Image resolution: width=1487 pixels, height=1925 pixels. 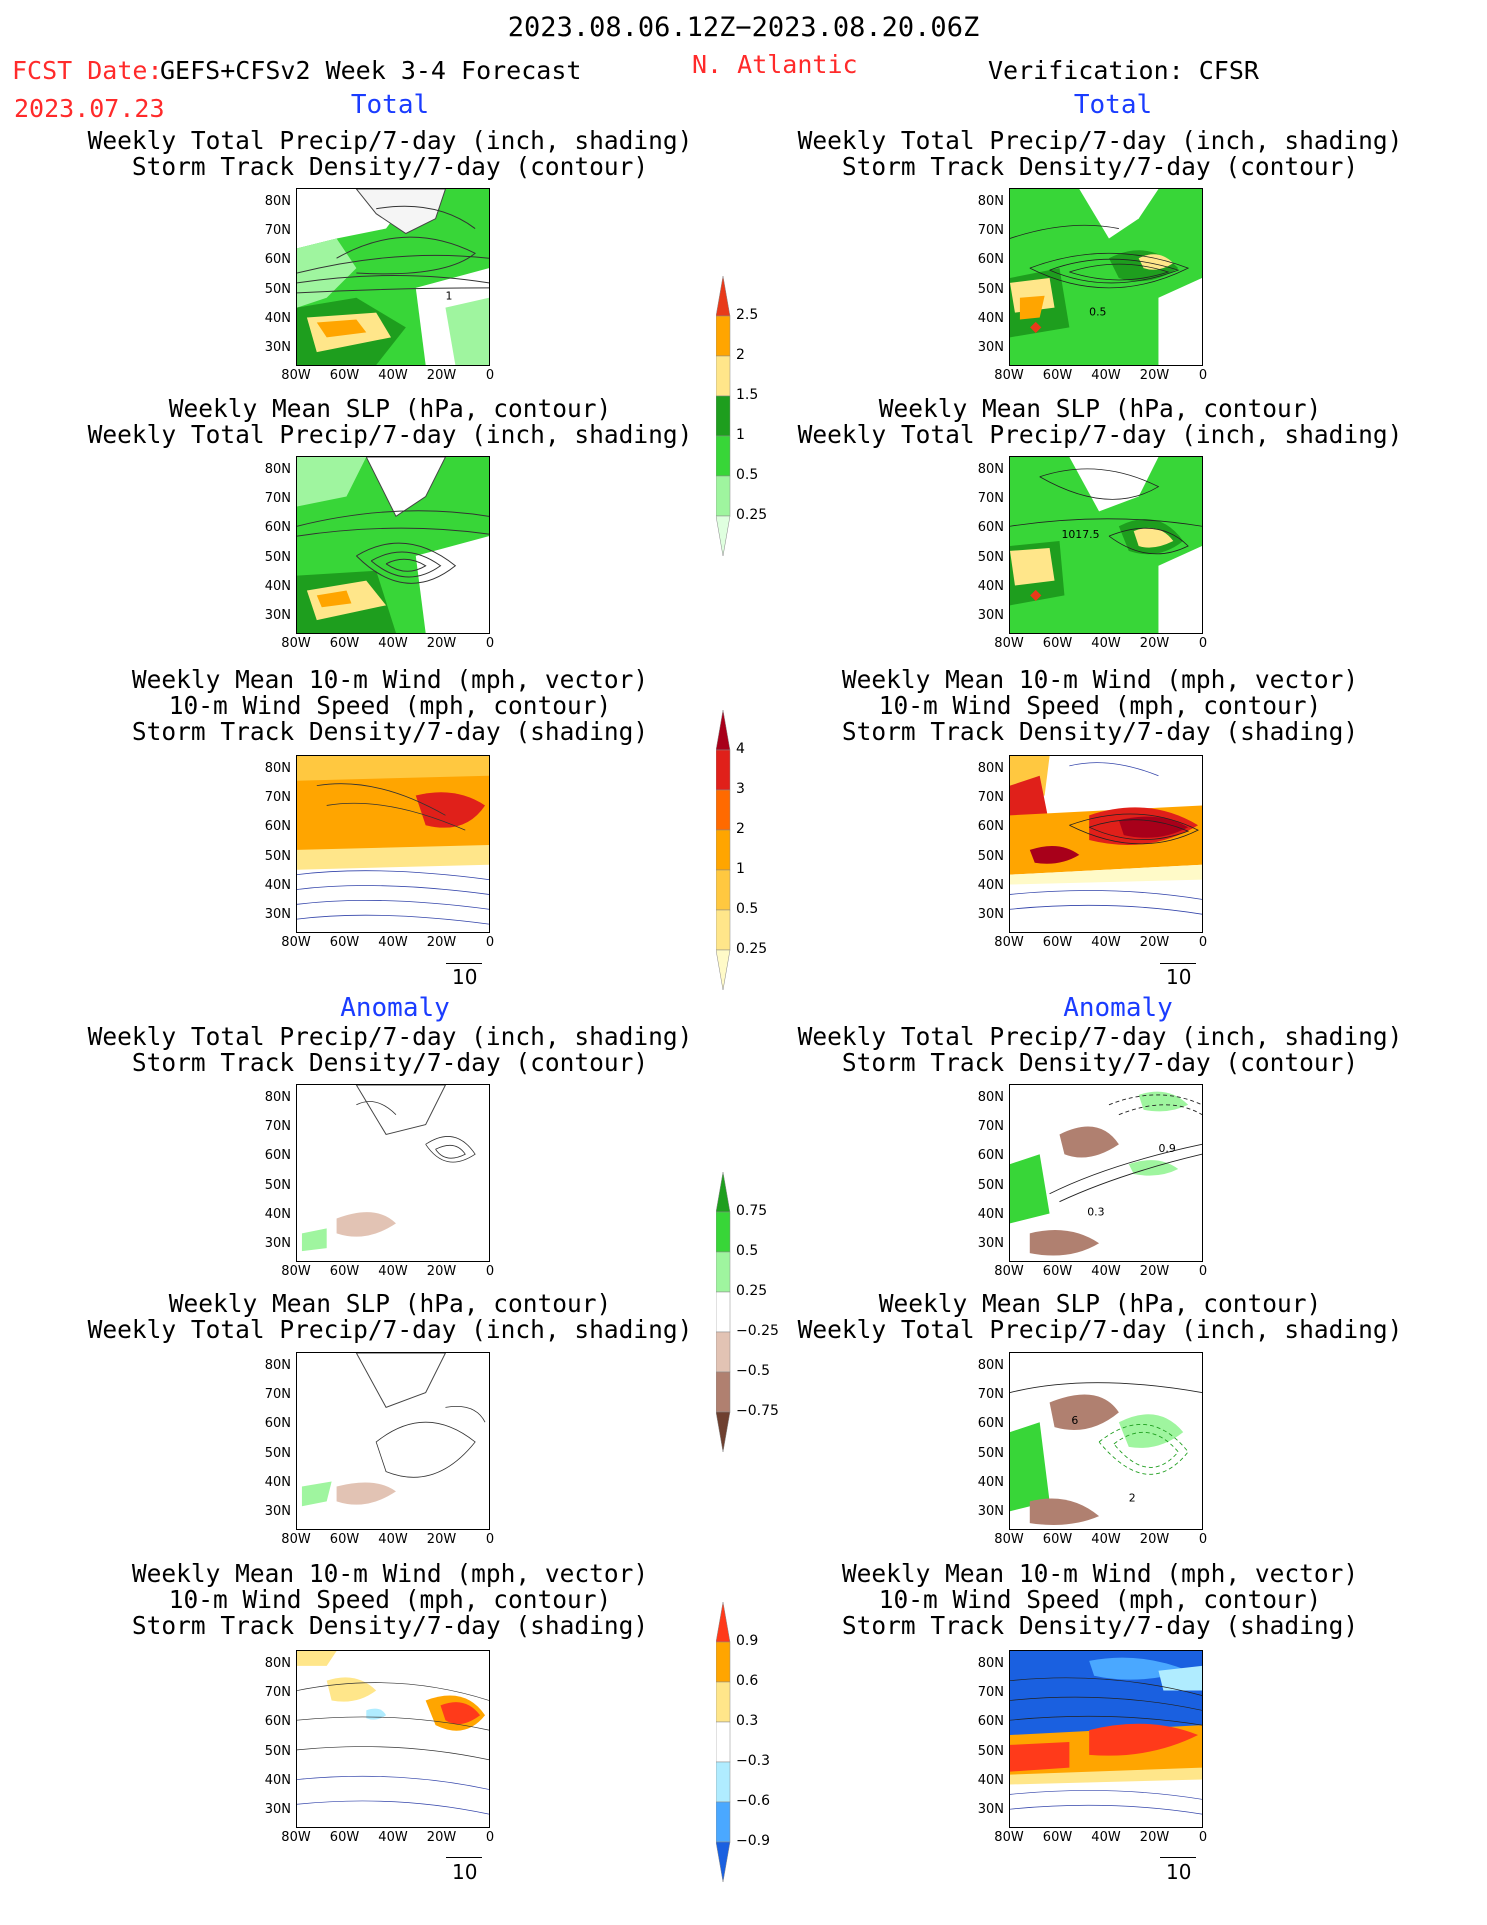 I want to click on panel1-right-map: 0.5, so click(x=1106, y=277).